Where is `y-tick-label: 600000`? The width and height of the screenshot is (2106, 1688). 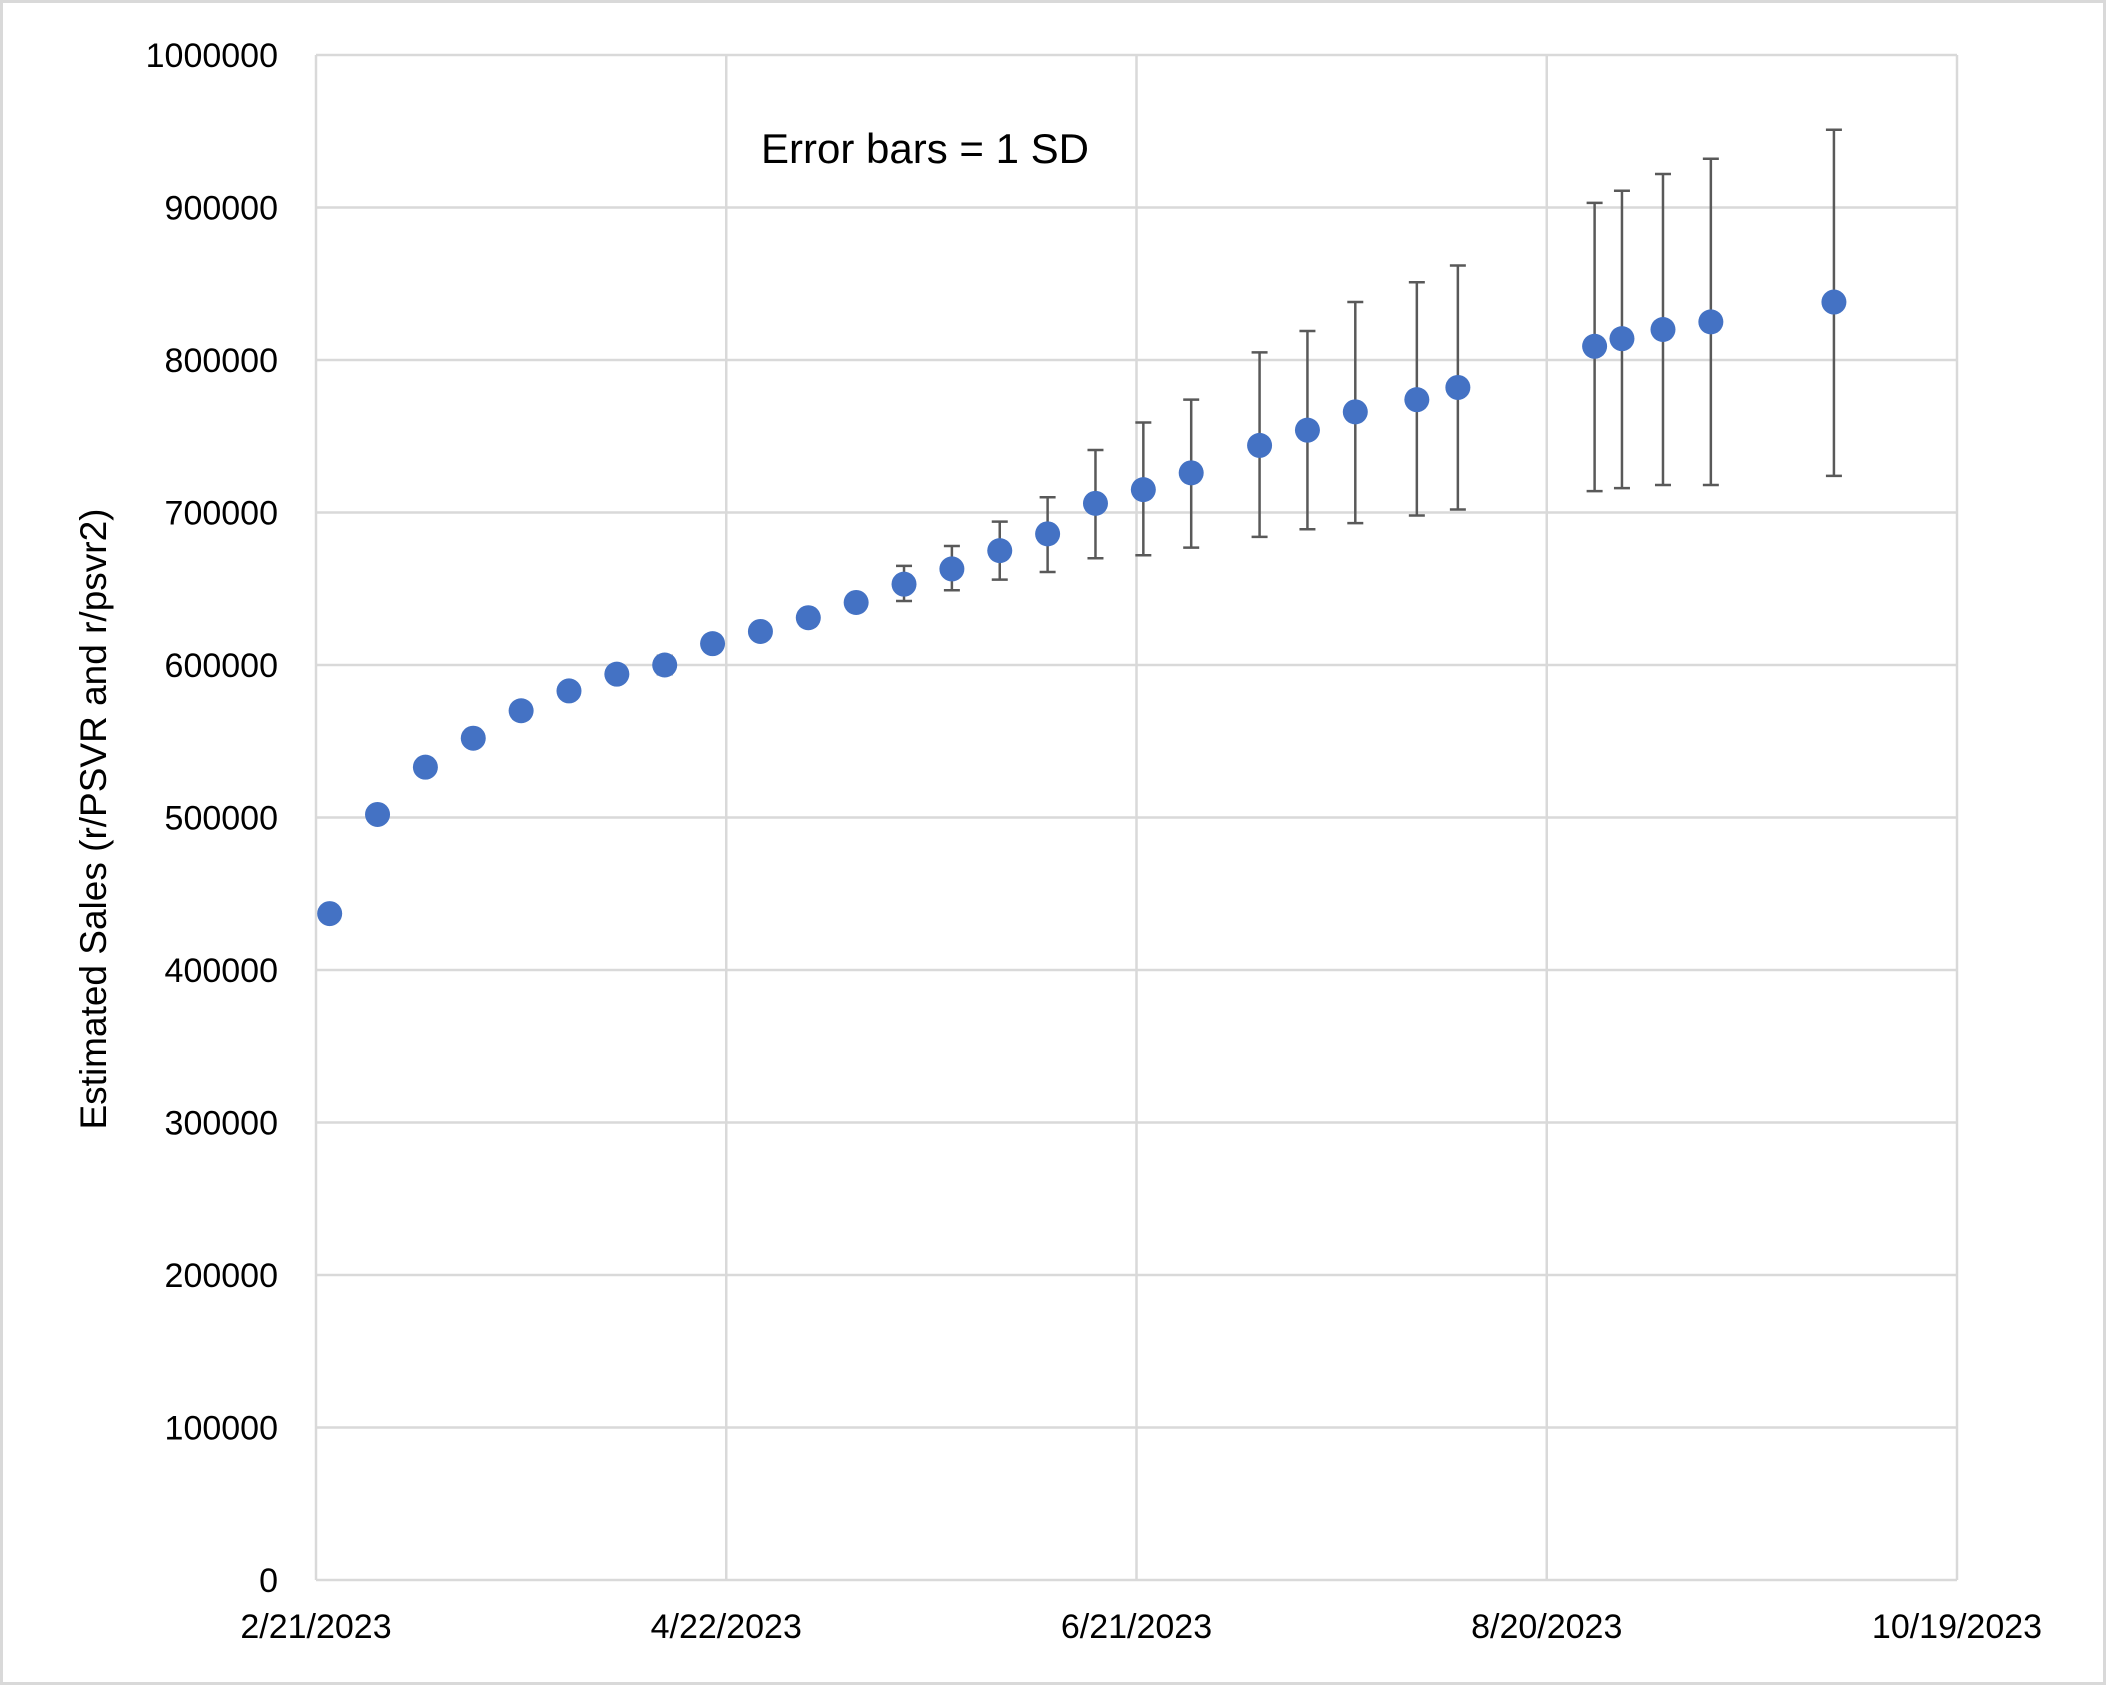
y-tick-label: 600000 is located at coordinates (221, 666).